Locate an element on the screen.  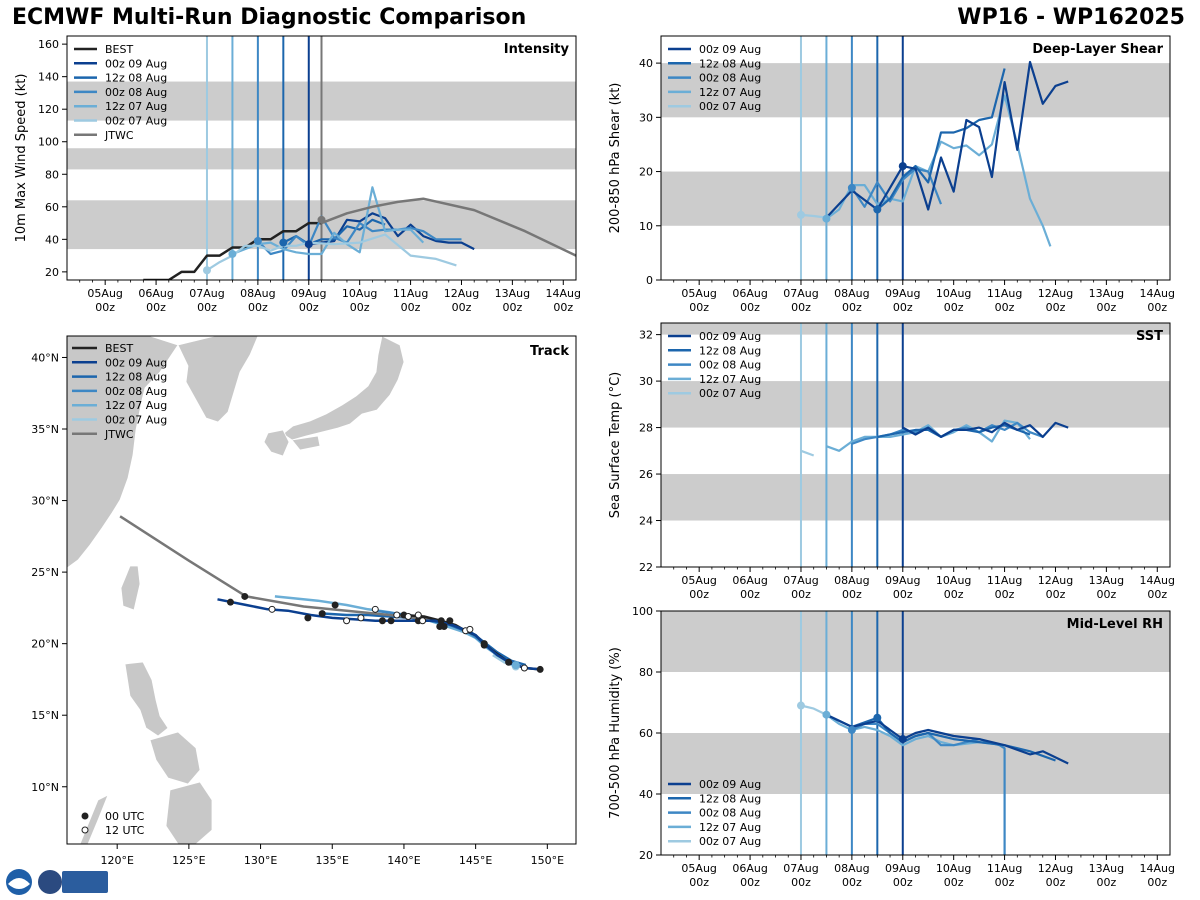
rh-x-tick-label: 06Aug is located at coordinates (749, 868).